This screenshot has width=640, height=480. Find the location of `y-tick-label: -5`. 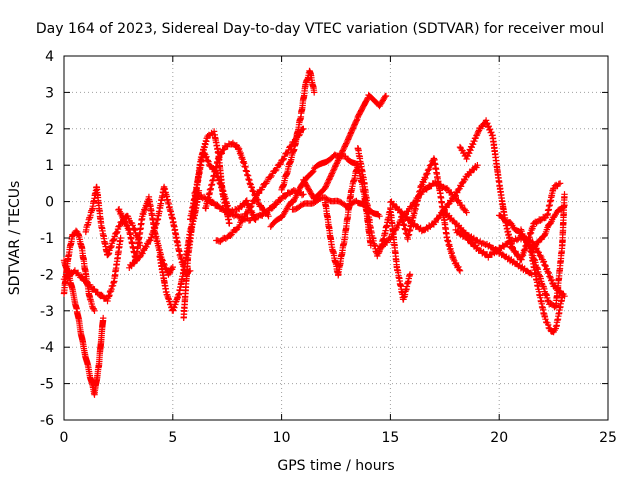

y-tick-label: -5 is located at coordinates (47, 385).